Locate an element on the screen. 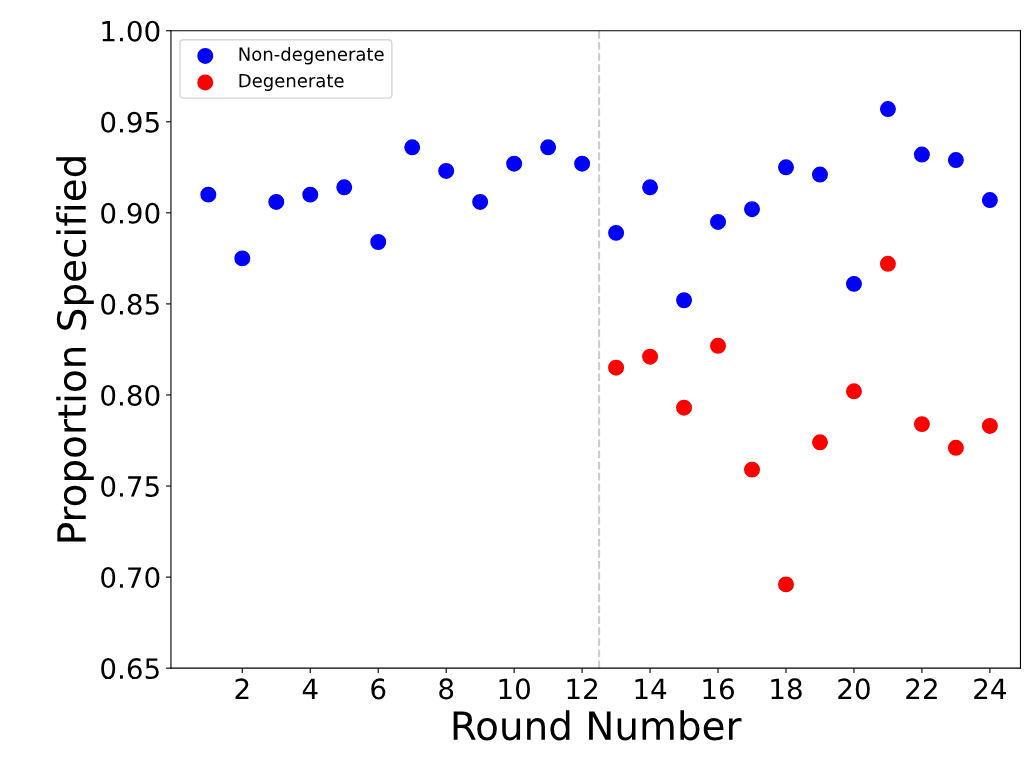  y-tick-label: 0.90 is located at coordinates (130, 213).